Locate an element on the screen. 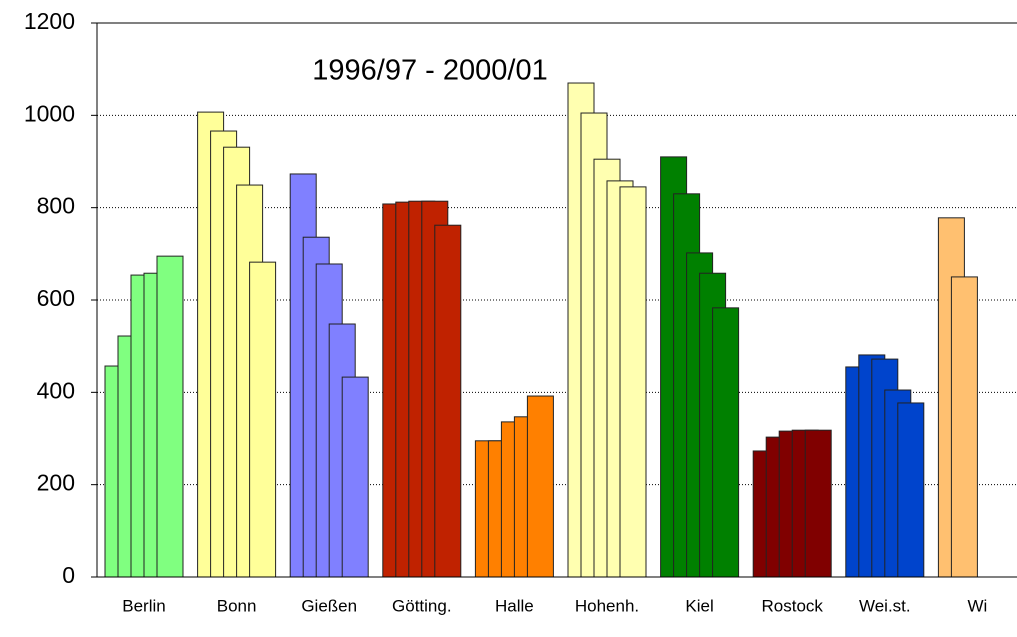  x-tick-label: Hohenh. is located at coordinates (607, 605).